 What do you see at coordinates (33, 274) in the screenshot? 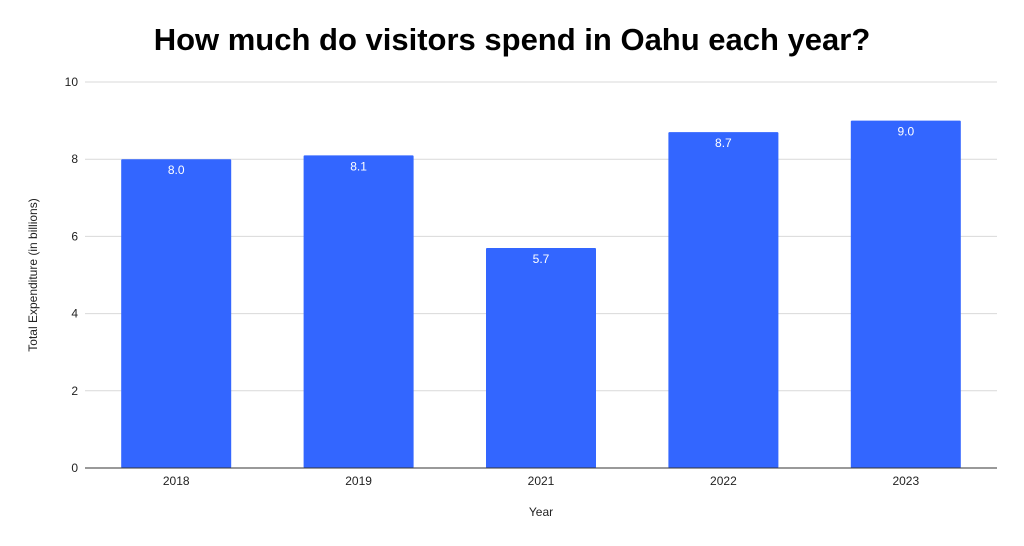
I see `y-axis-label: Total Expenditure (in billions)` at bounding box center [33, 274].